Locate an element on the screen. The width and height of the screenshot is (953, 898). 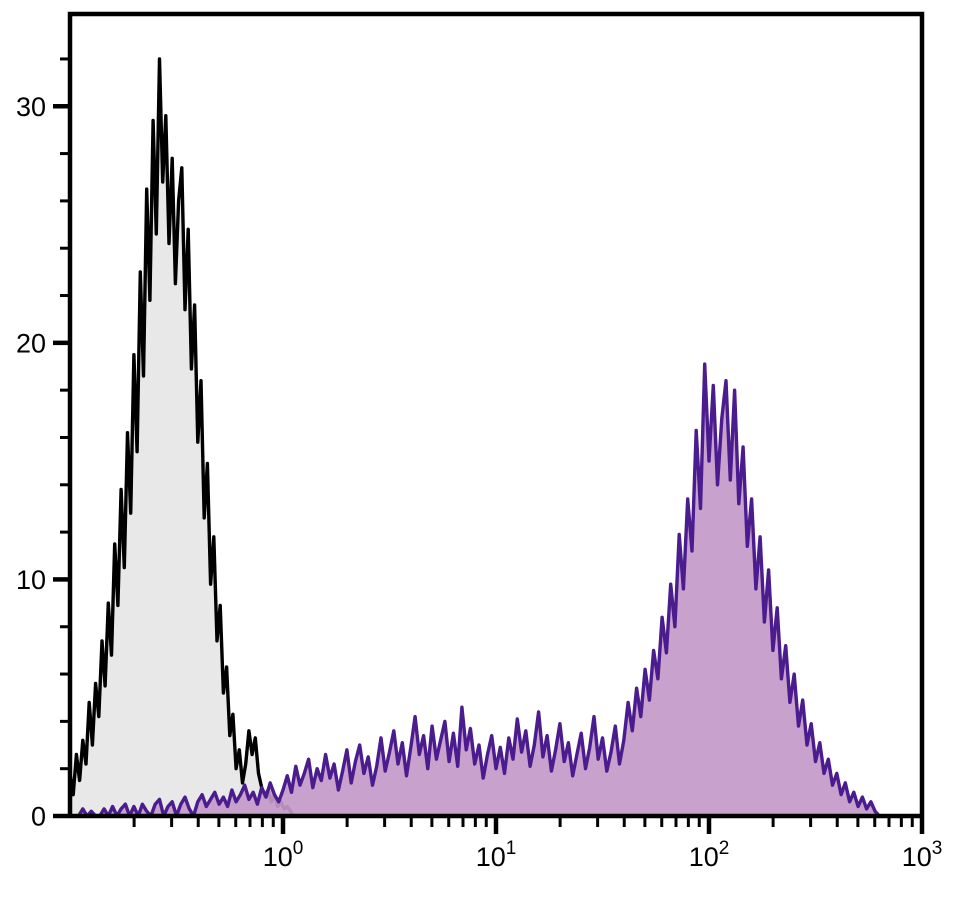
x-tick-label: 10¹ is located at coordinates (496, 855).